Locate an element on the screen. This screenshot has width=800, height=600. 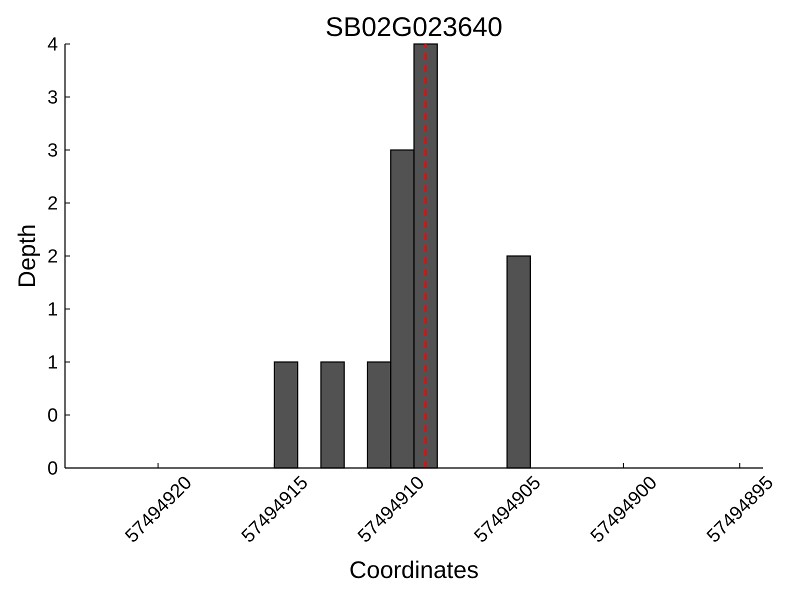
y-tick-label: 4 is located at coordinates (52, 45).